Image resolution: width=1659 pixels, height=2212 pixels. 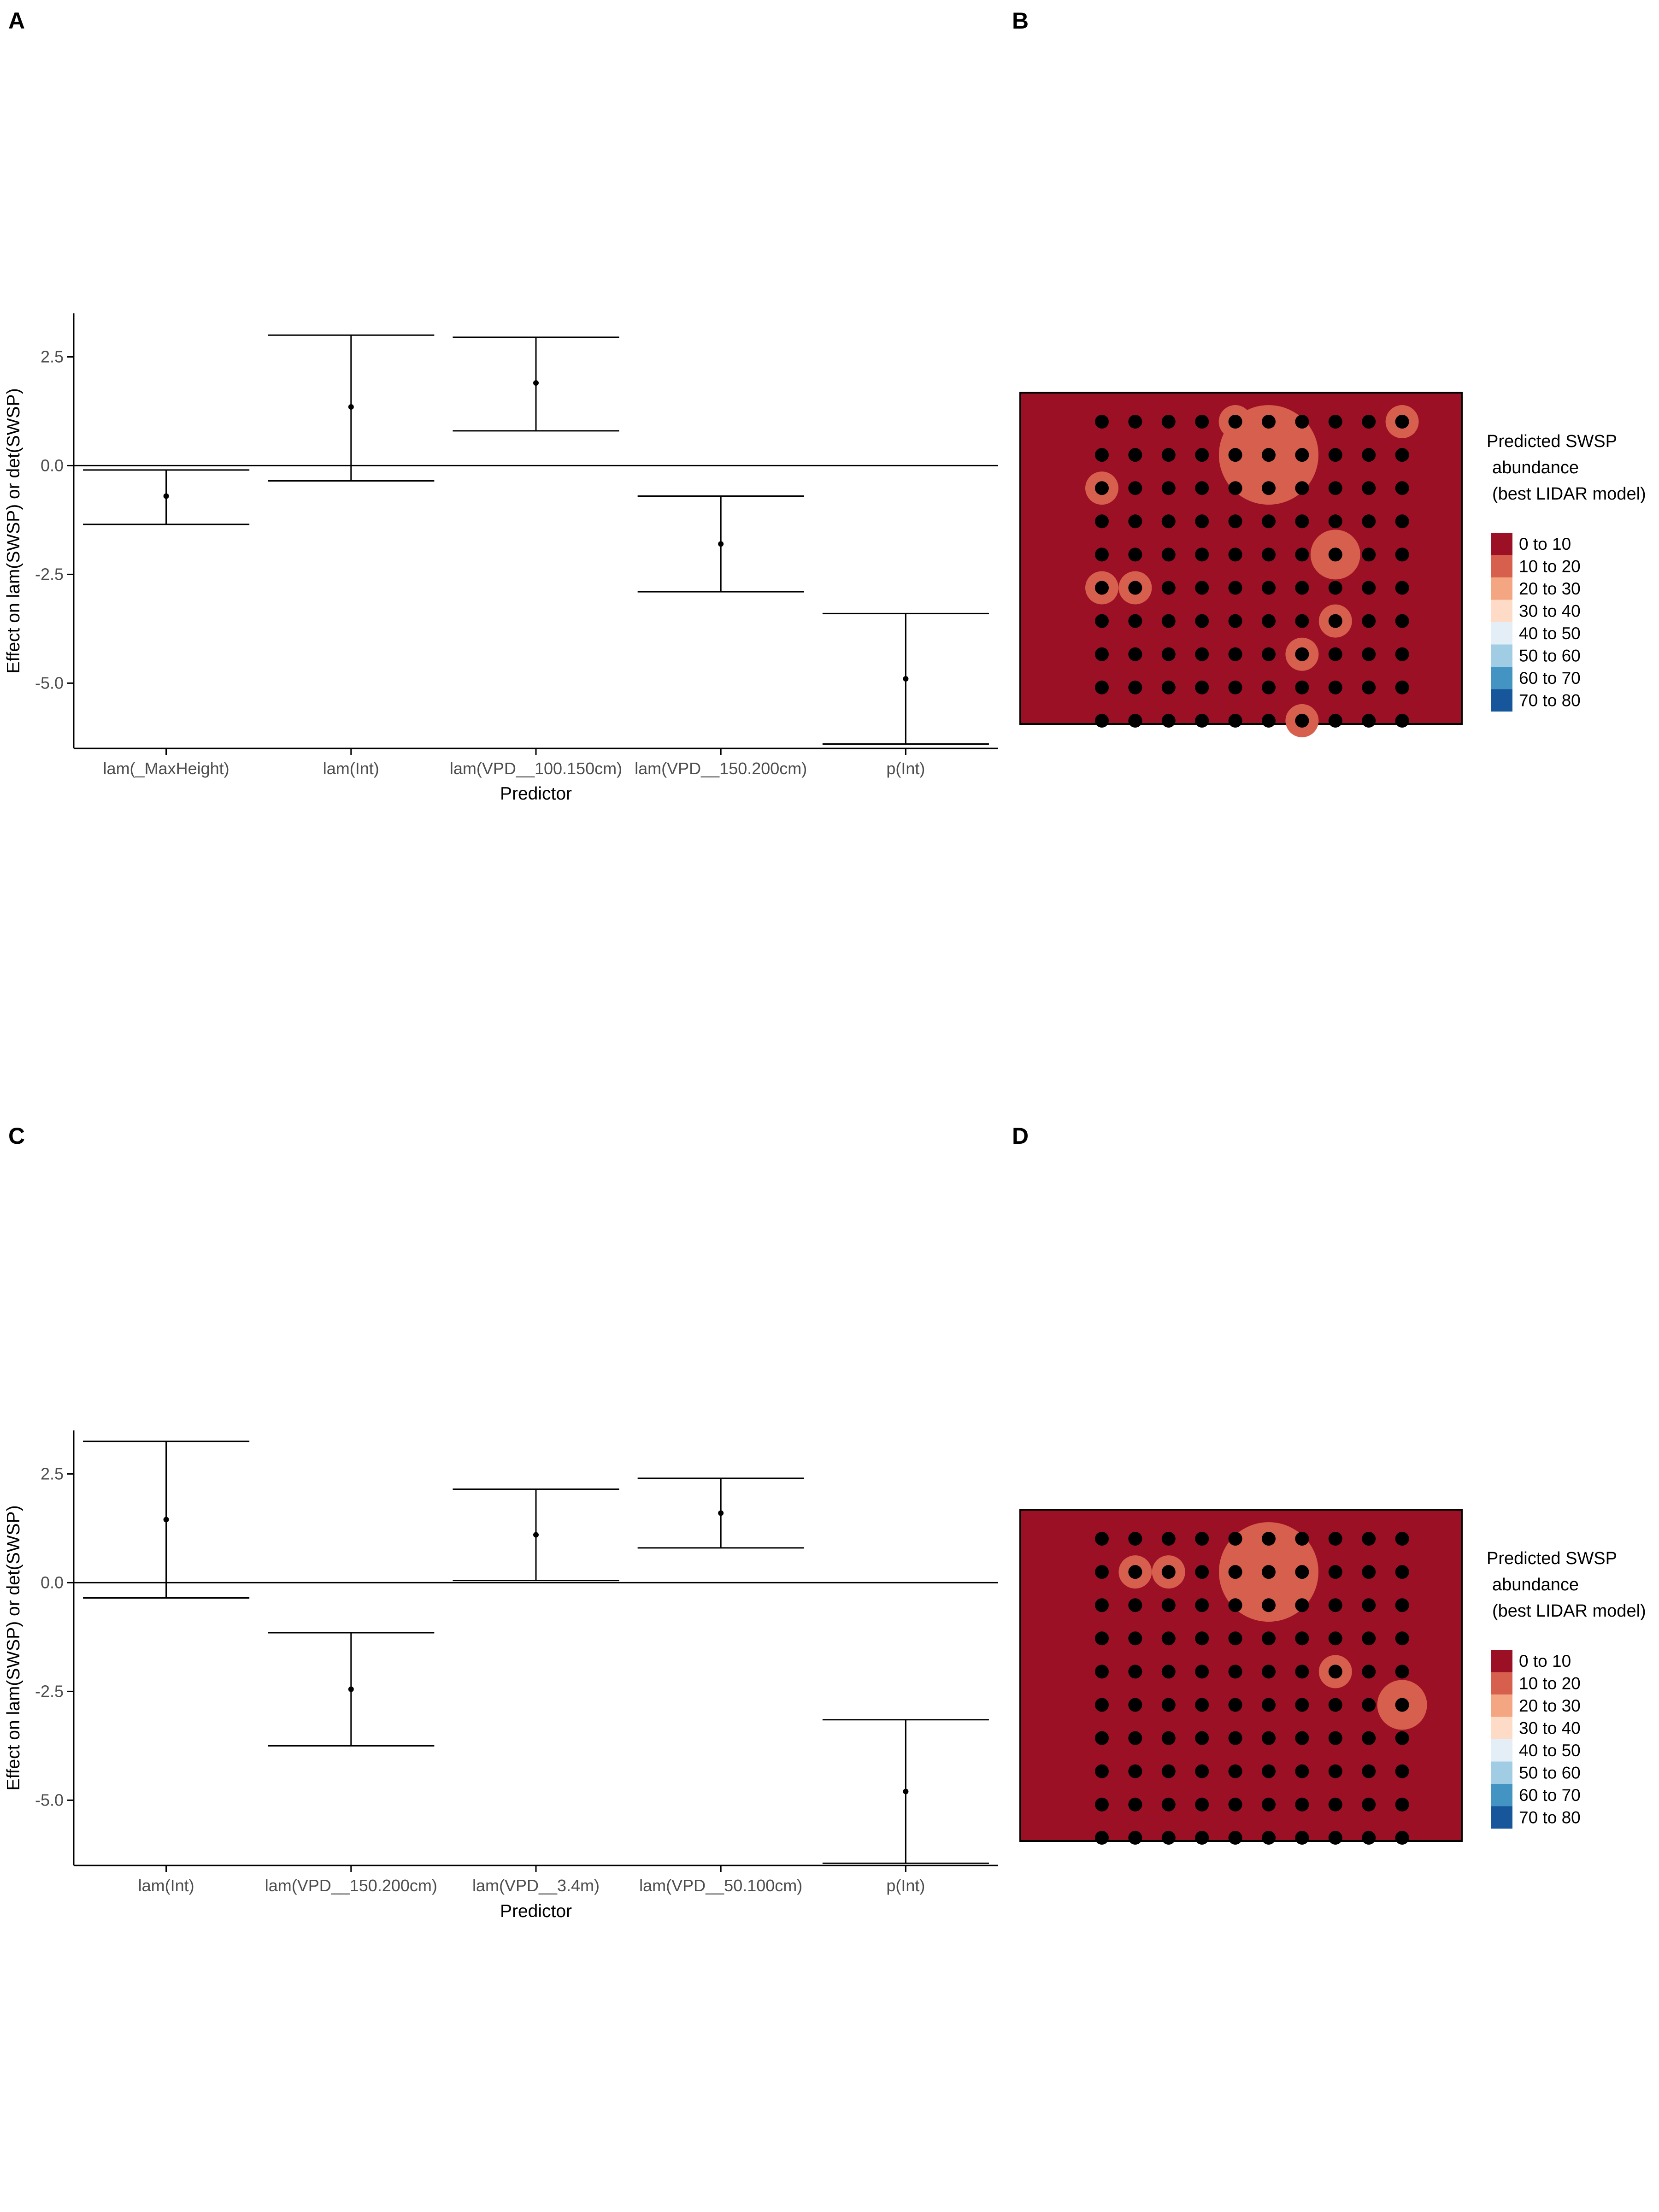 What do you see at coordinates (1545, 544) in the screenshot?
I see `legend-label: 0 to 10` at bounding box center [1545, 544].